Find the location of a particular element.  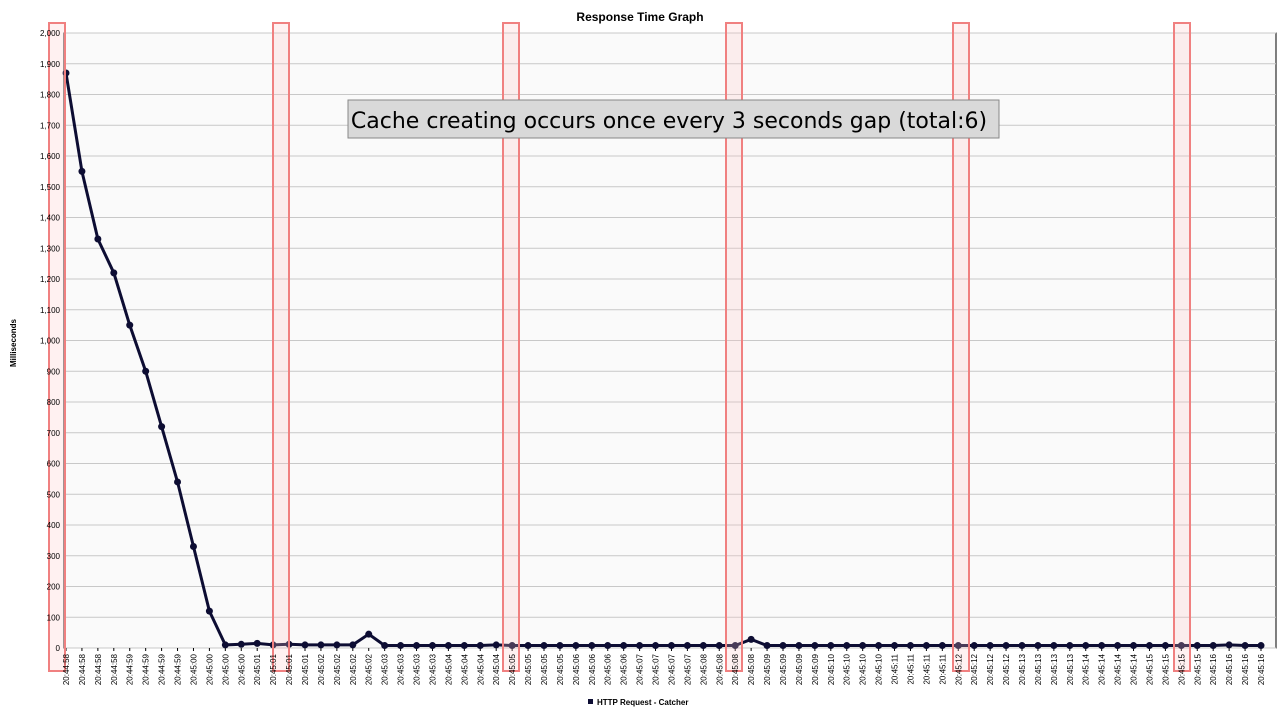

x-tick-label: 20:45:09 is located at coordinates (767, 669).